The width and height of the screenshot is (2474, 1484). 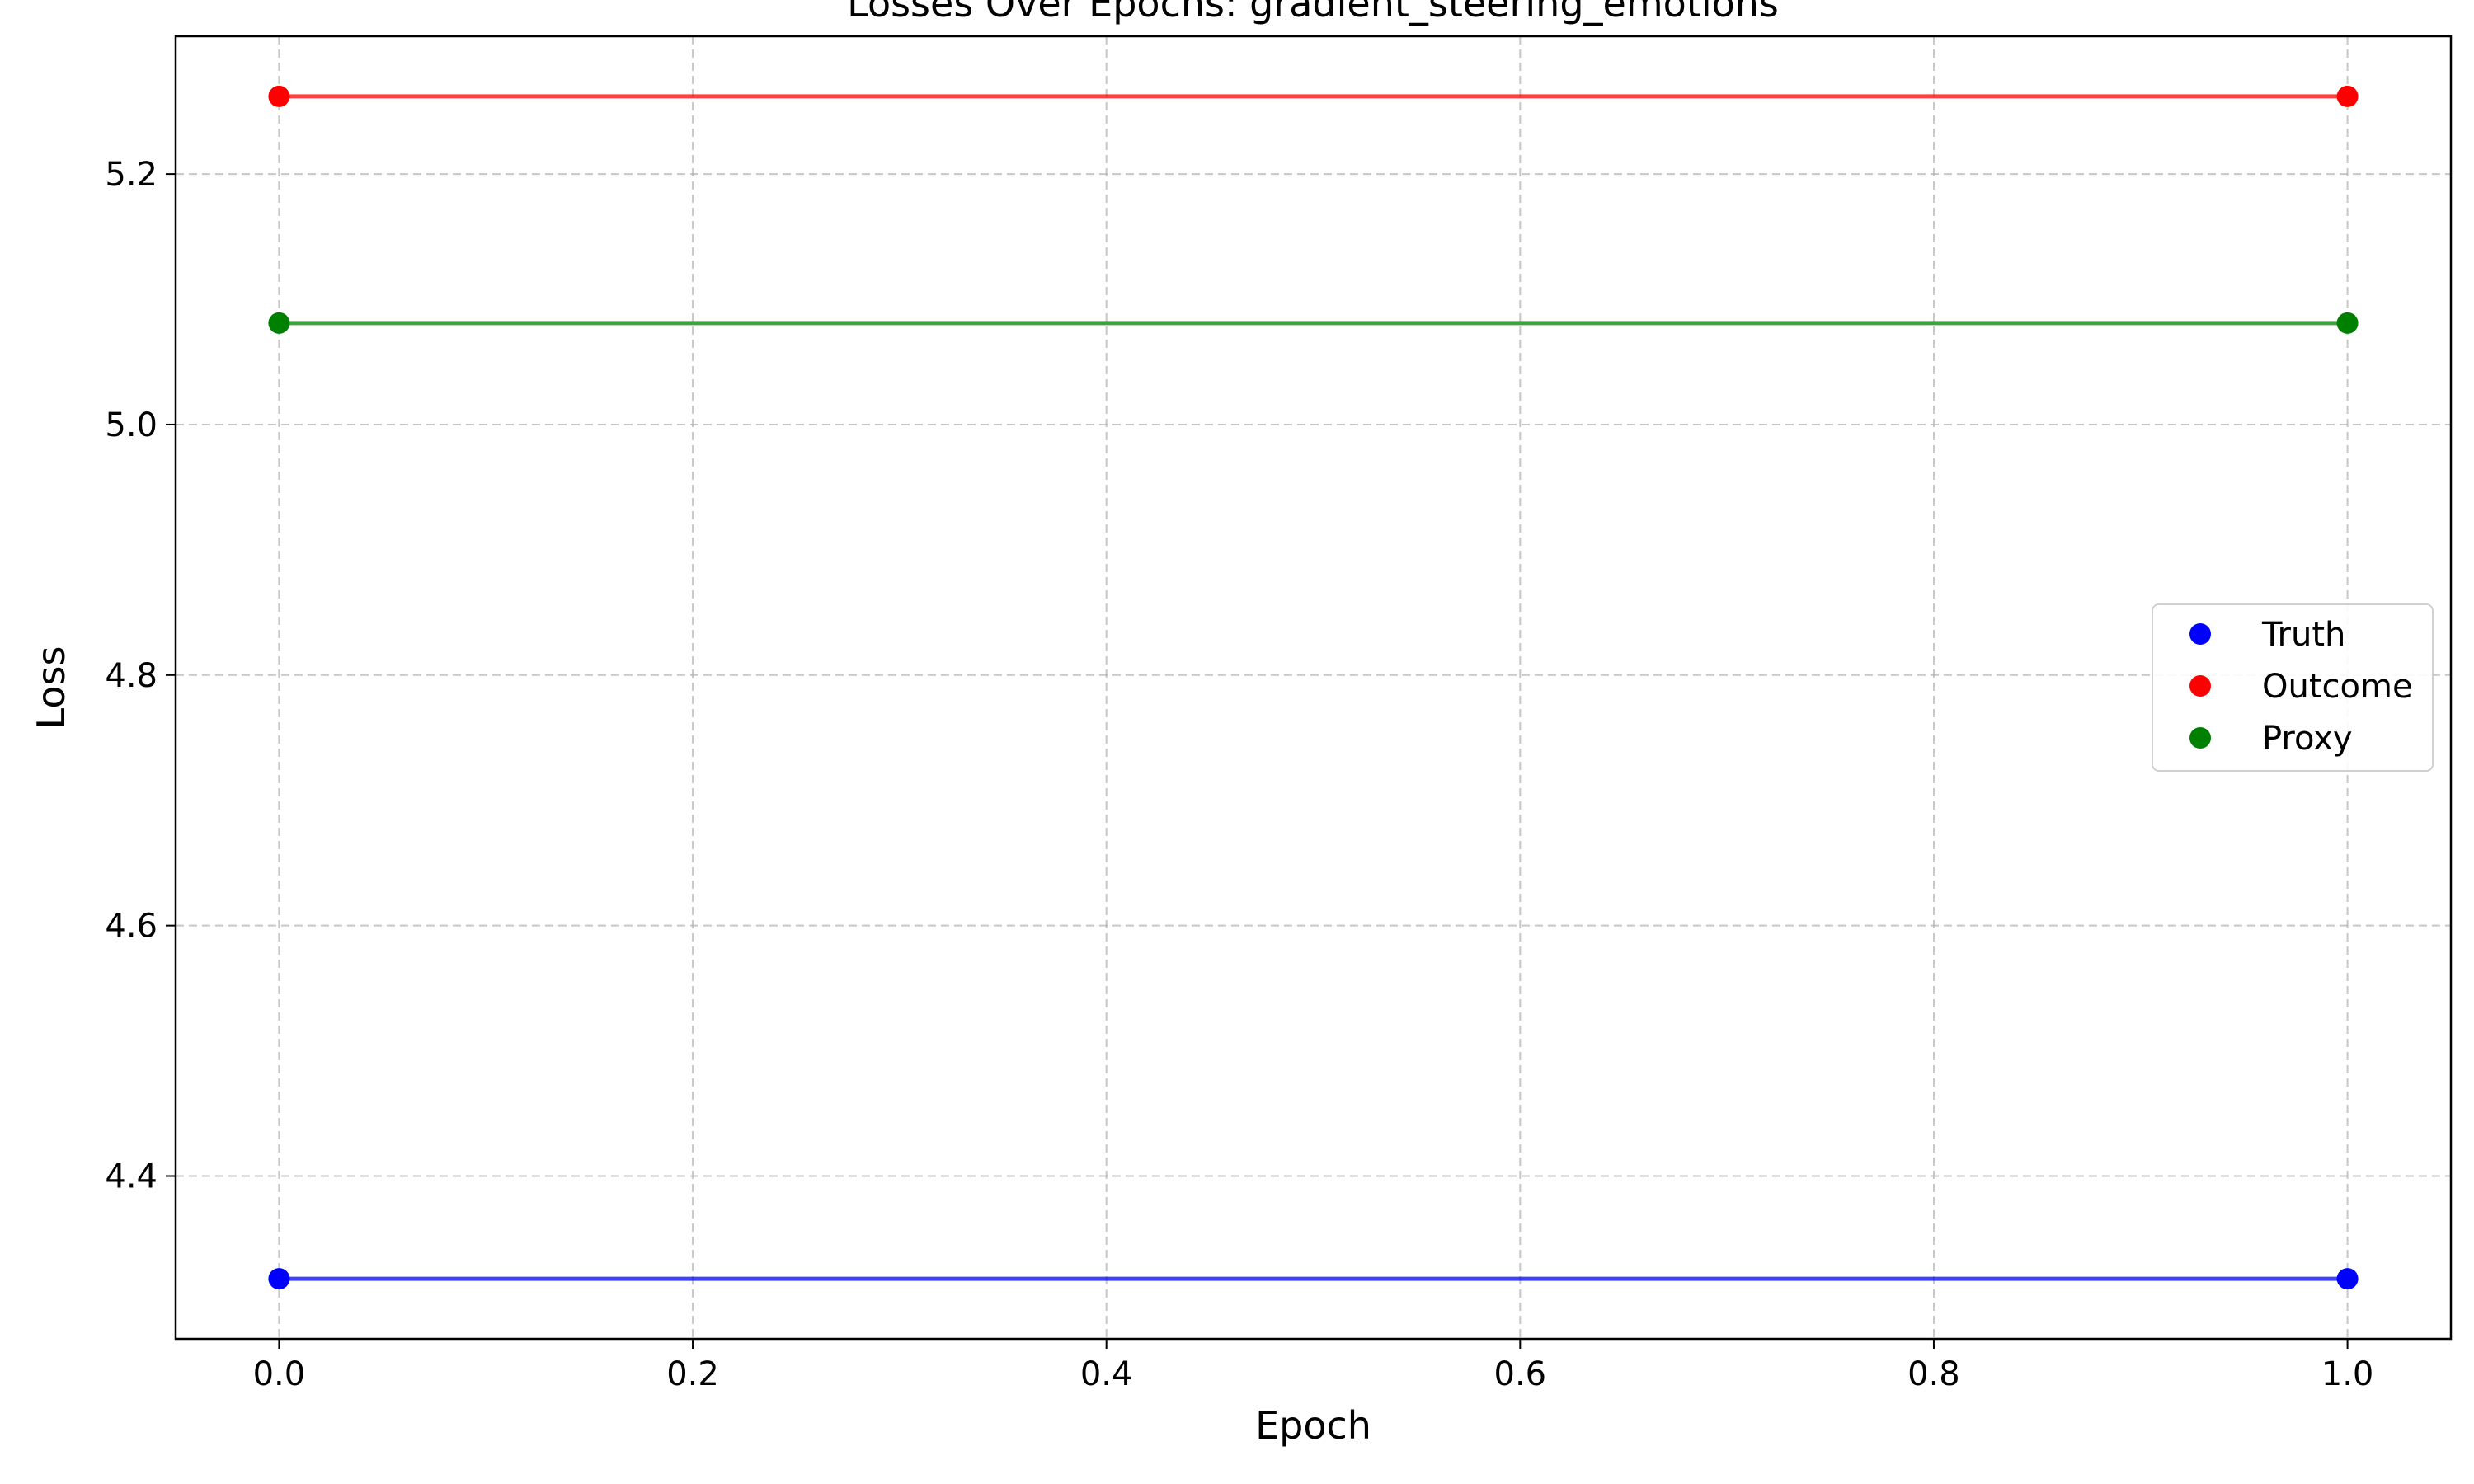 I want to click on x-tick-label: 0.4, so click(x=1106, y=1374).